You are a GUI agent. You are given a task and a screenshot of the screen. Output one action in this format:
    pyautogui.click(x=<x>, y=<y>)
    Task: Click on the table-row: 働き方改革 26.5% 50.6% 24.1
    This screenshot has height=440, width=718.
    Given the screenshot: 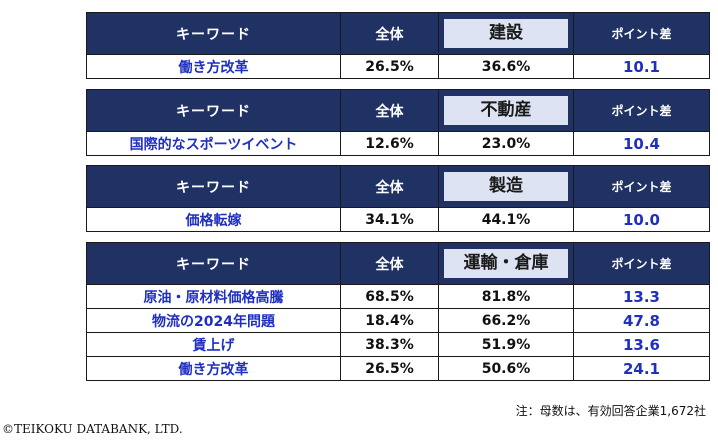 What is the action you would take?
    pyautogui.click(x=398, y=368)
    